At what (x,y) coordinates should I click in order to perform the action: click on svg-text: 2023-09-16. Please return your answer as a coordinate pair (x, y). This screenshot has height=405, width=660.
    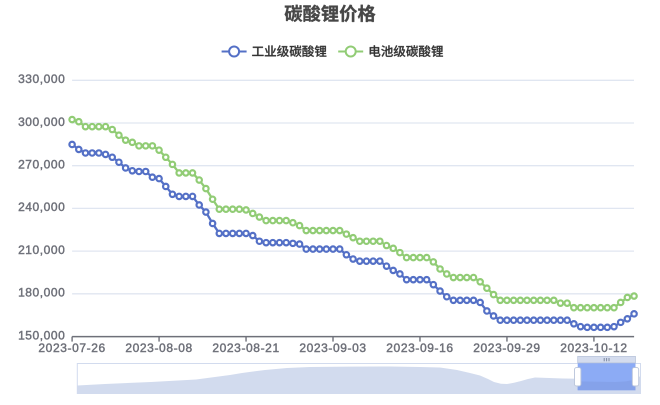
    Looking at the image, I should click on (419, 348).